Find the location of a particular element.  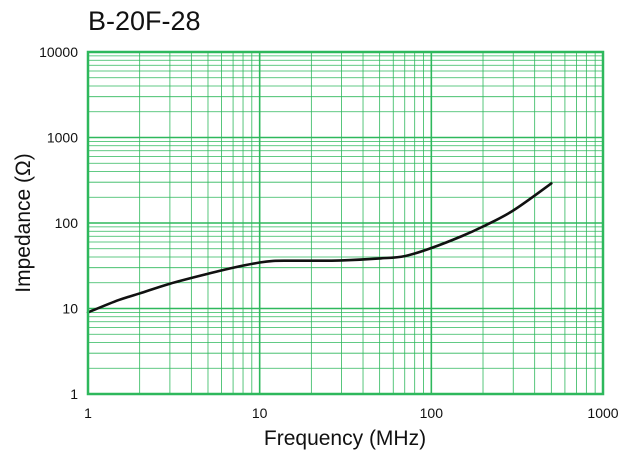

x-axis-label: Frequency (MHz) is located at coordinates (345, 438).